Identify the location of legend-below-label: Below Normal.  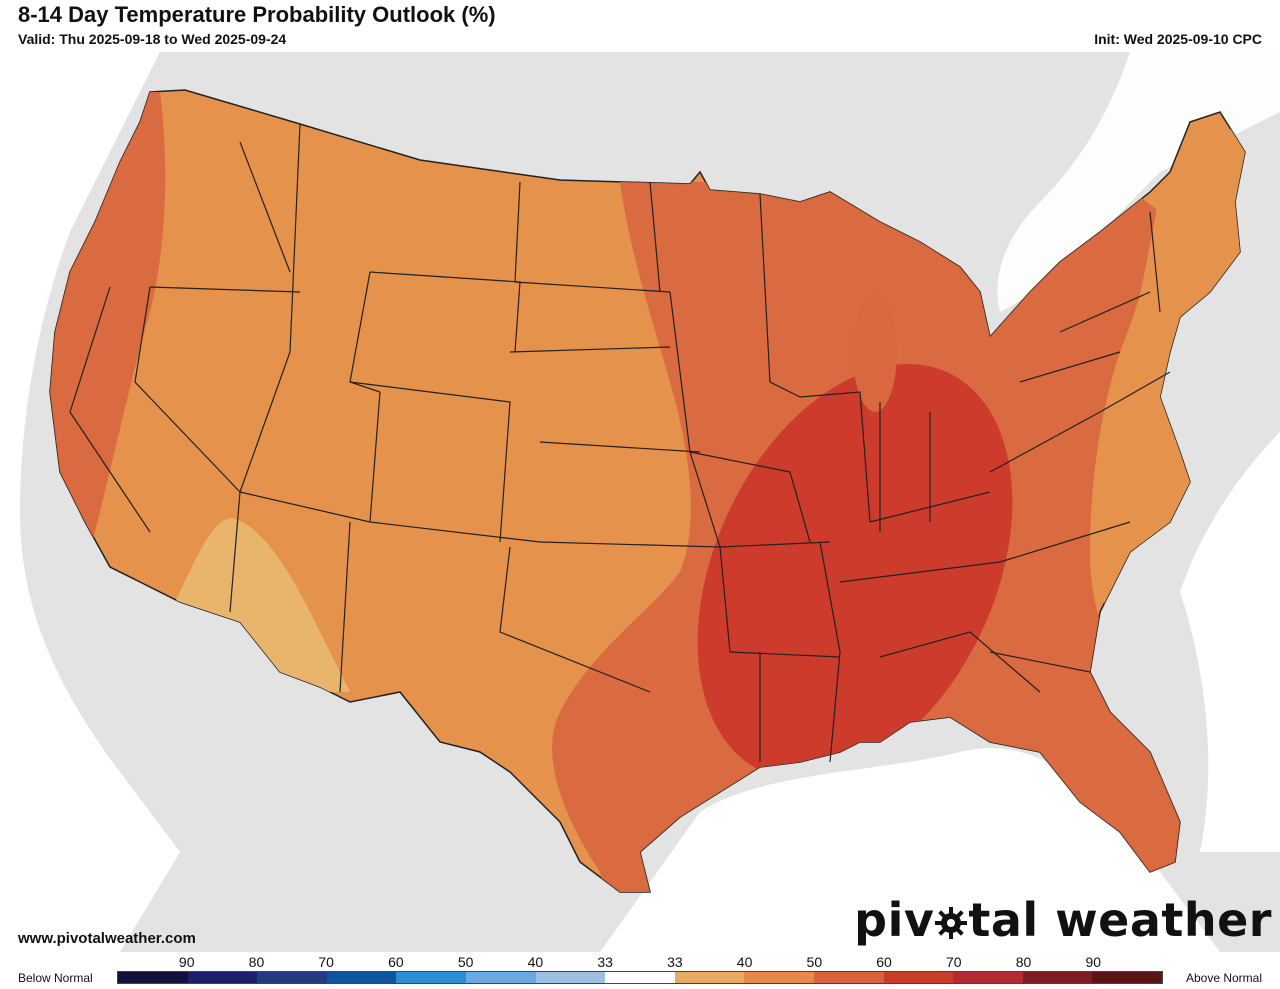
(55, 978).